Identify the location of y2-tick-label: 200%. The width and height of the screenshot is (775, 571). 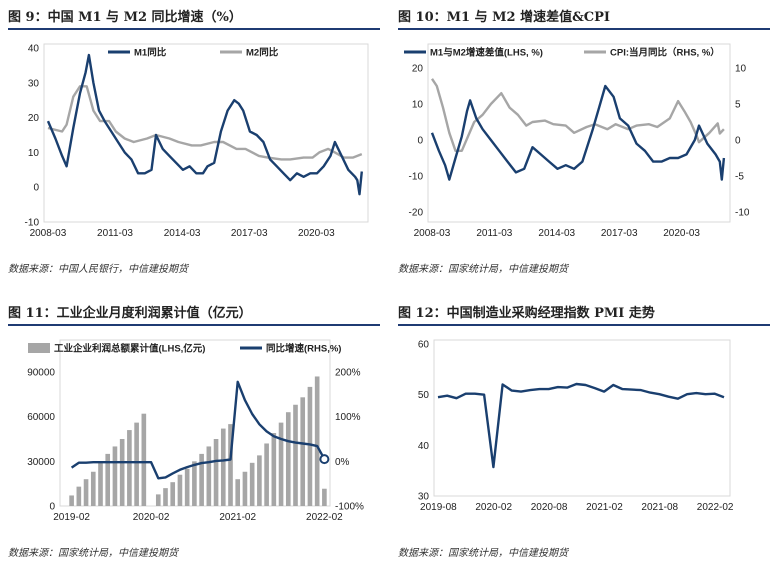
(348, 373).